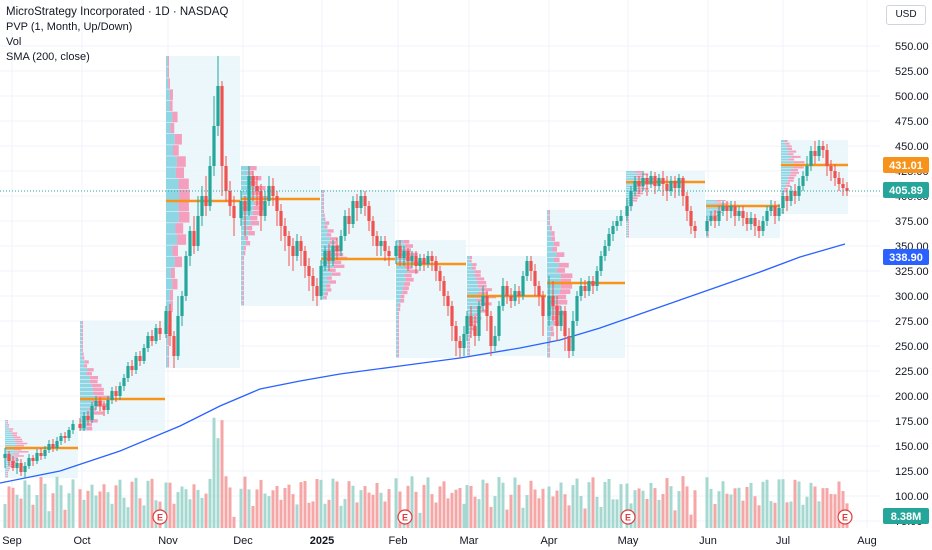  What do you see at coordinates (69, 27) in the screenshot?
I see `indicator-pvp-label: PVP (1, Month, Up/Down)` at bounding box center [69, 27].